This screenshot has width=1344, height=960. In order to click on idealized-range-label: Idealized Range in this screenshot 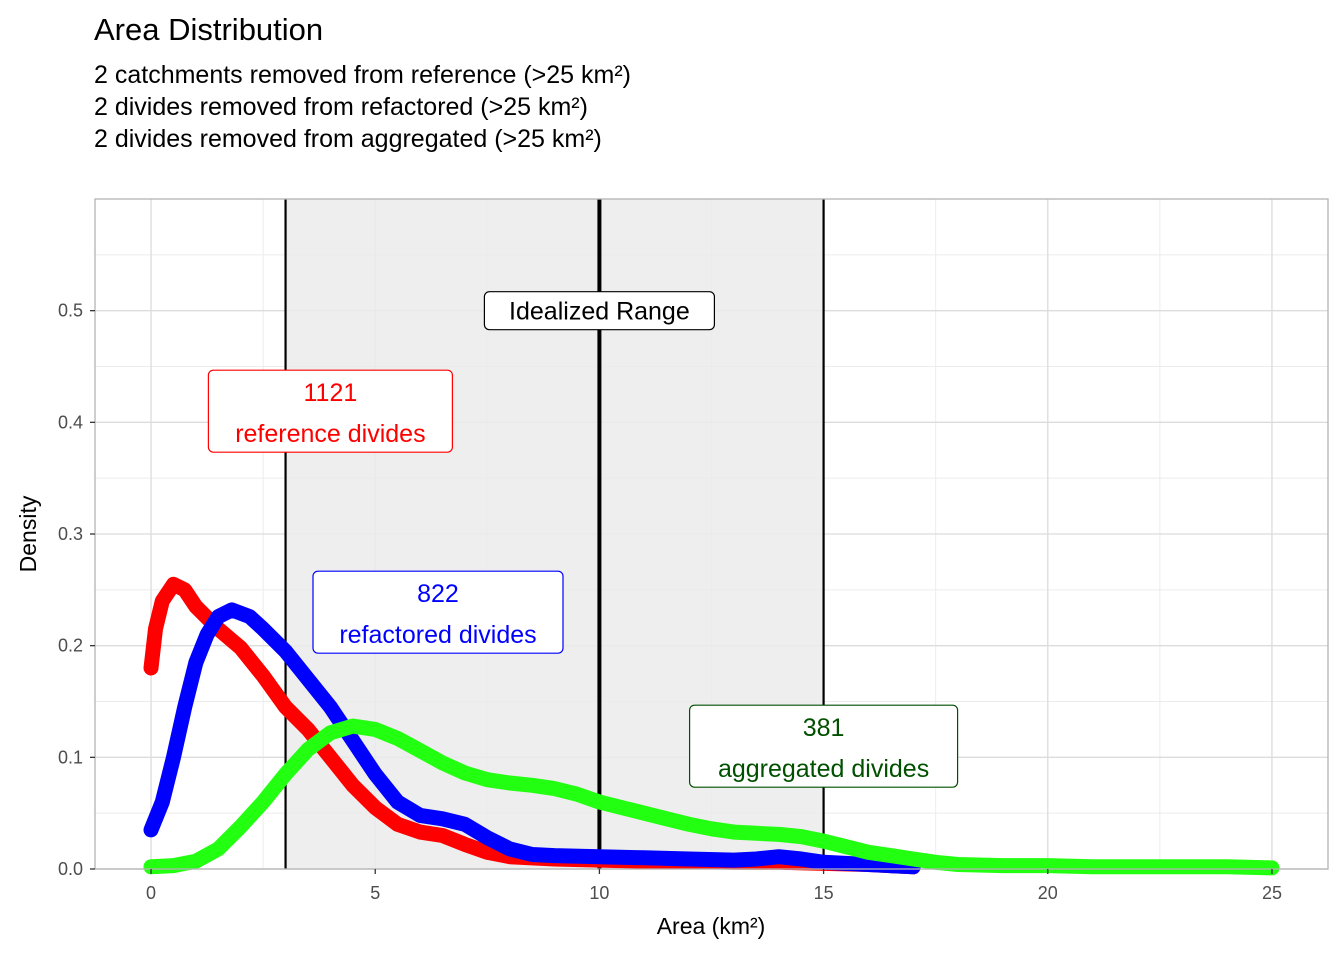, I will do `click(599, 312)`.